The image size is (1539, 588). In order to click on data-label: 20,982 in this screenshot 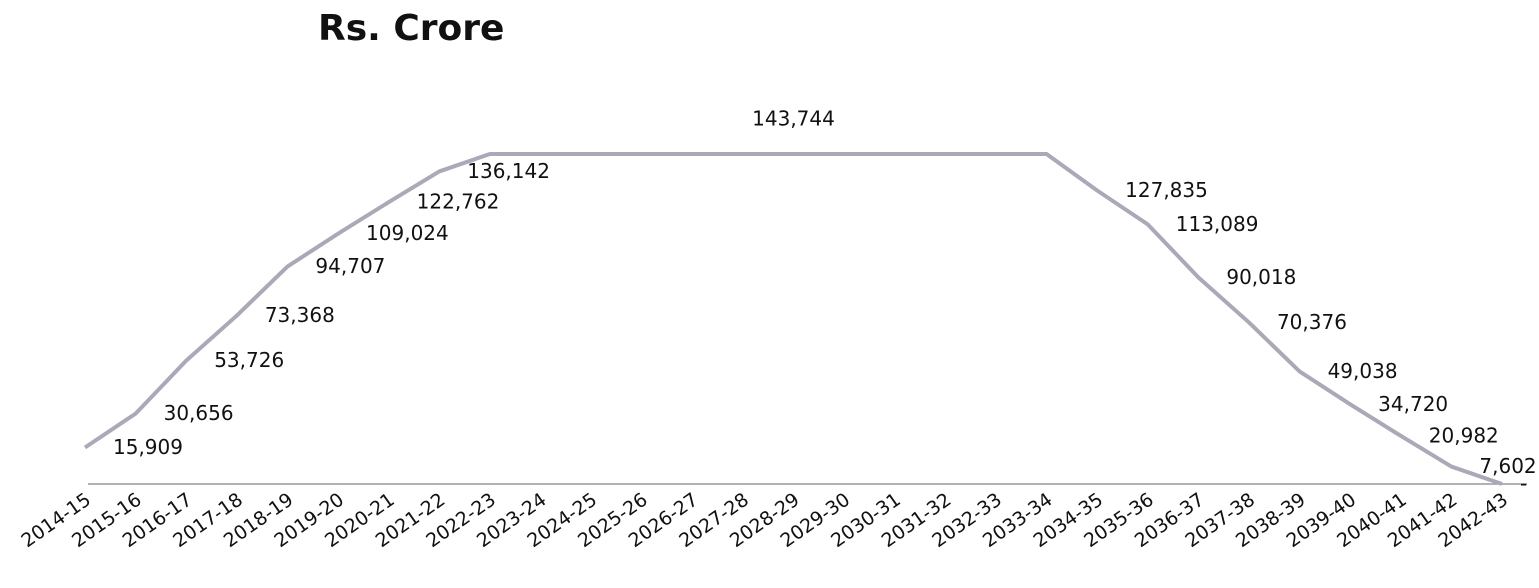, I will do `click(1464, 435)`.